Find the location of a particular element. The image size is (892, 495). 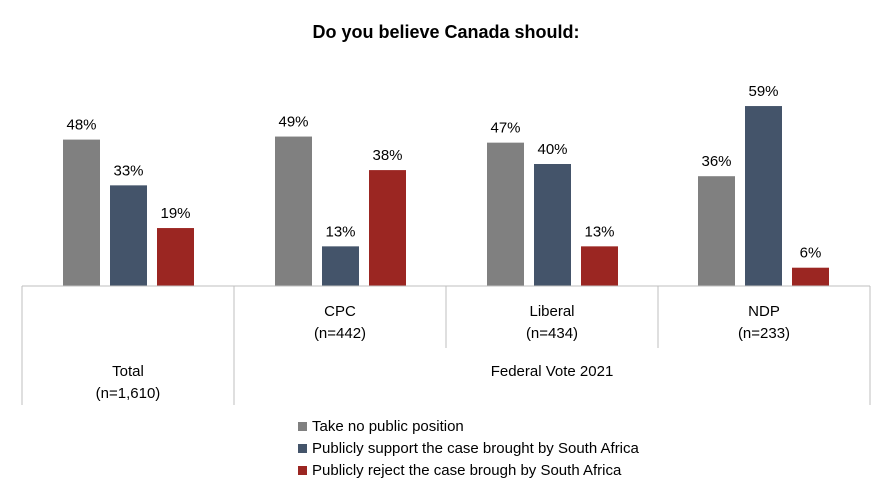

data-label: 48% is located at coordinates (81, 125).